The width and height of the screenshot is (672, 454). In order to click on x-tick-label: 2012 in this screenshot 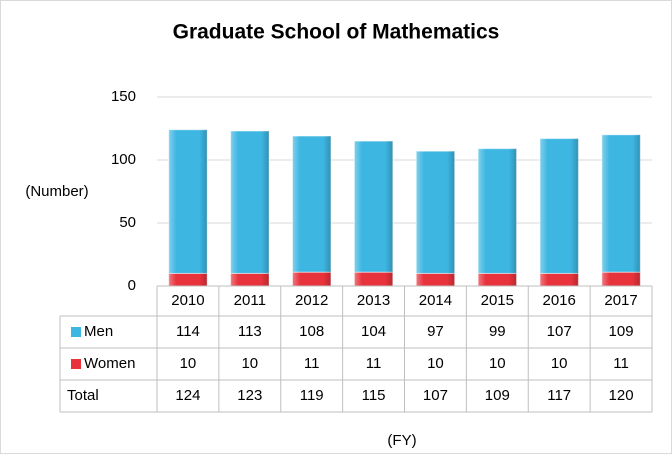, I will do `click(311, 300)`.